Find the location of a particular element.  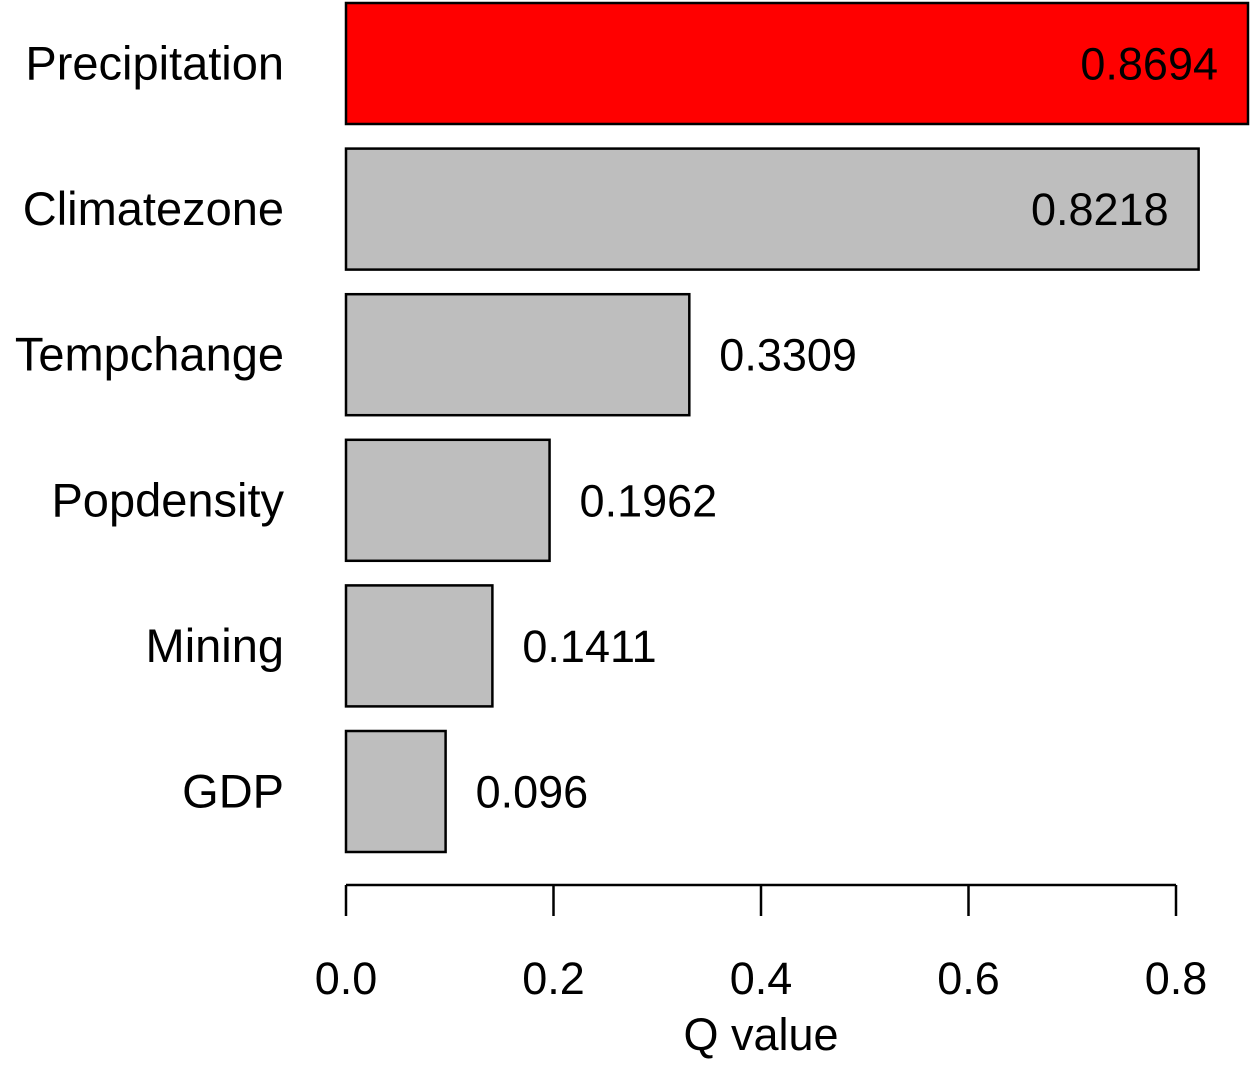

bar-climatezone is located at coordinates (772, 209).